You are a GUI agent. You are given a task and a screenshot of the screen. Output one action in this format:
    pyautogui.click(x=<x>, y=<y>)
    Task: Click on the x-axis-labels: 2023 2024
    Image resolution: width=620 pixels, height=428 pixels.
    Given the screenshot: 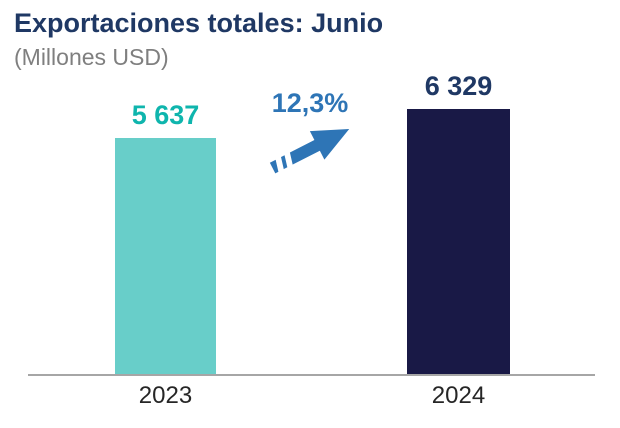 What is the action you would take?
    pyautogui.click(x=310, y=402)
    